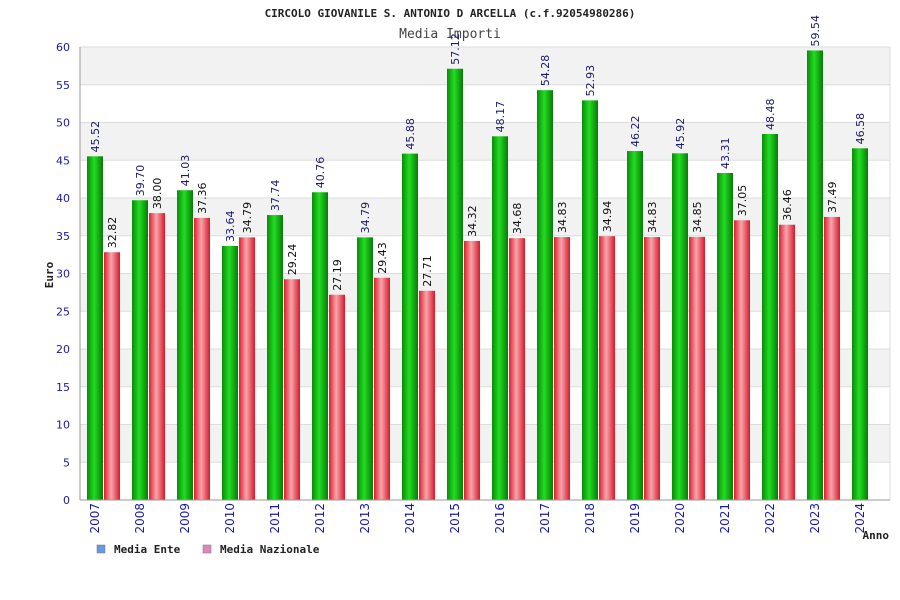 The width and height of the screenshot is (900, 600). What do you see at coordinates (545, 295) in the screenshot?
I see `bar-media-ente-2017` at bounding box center [545, 295].